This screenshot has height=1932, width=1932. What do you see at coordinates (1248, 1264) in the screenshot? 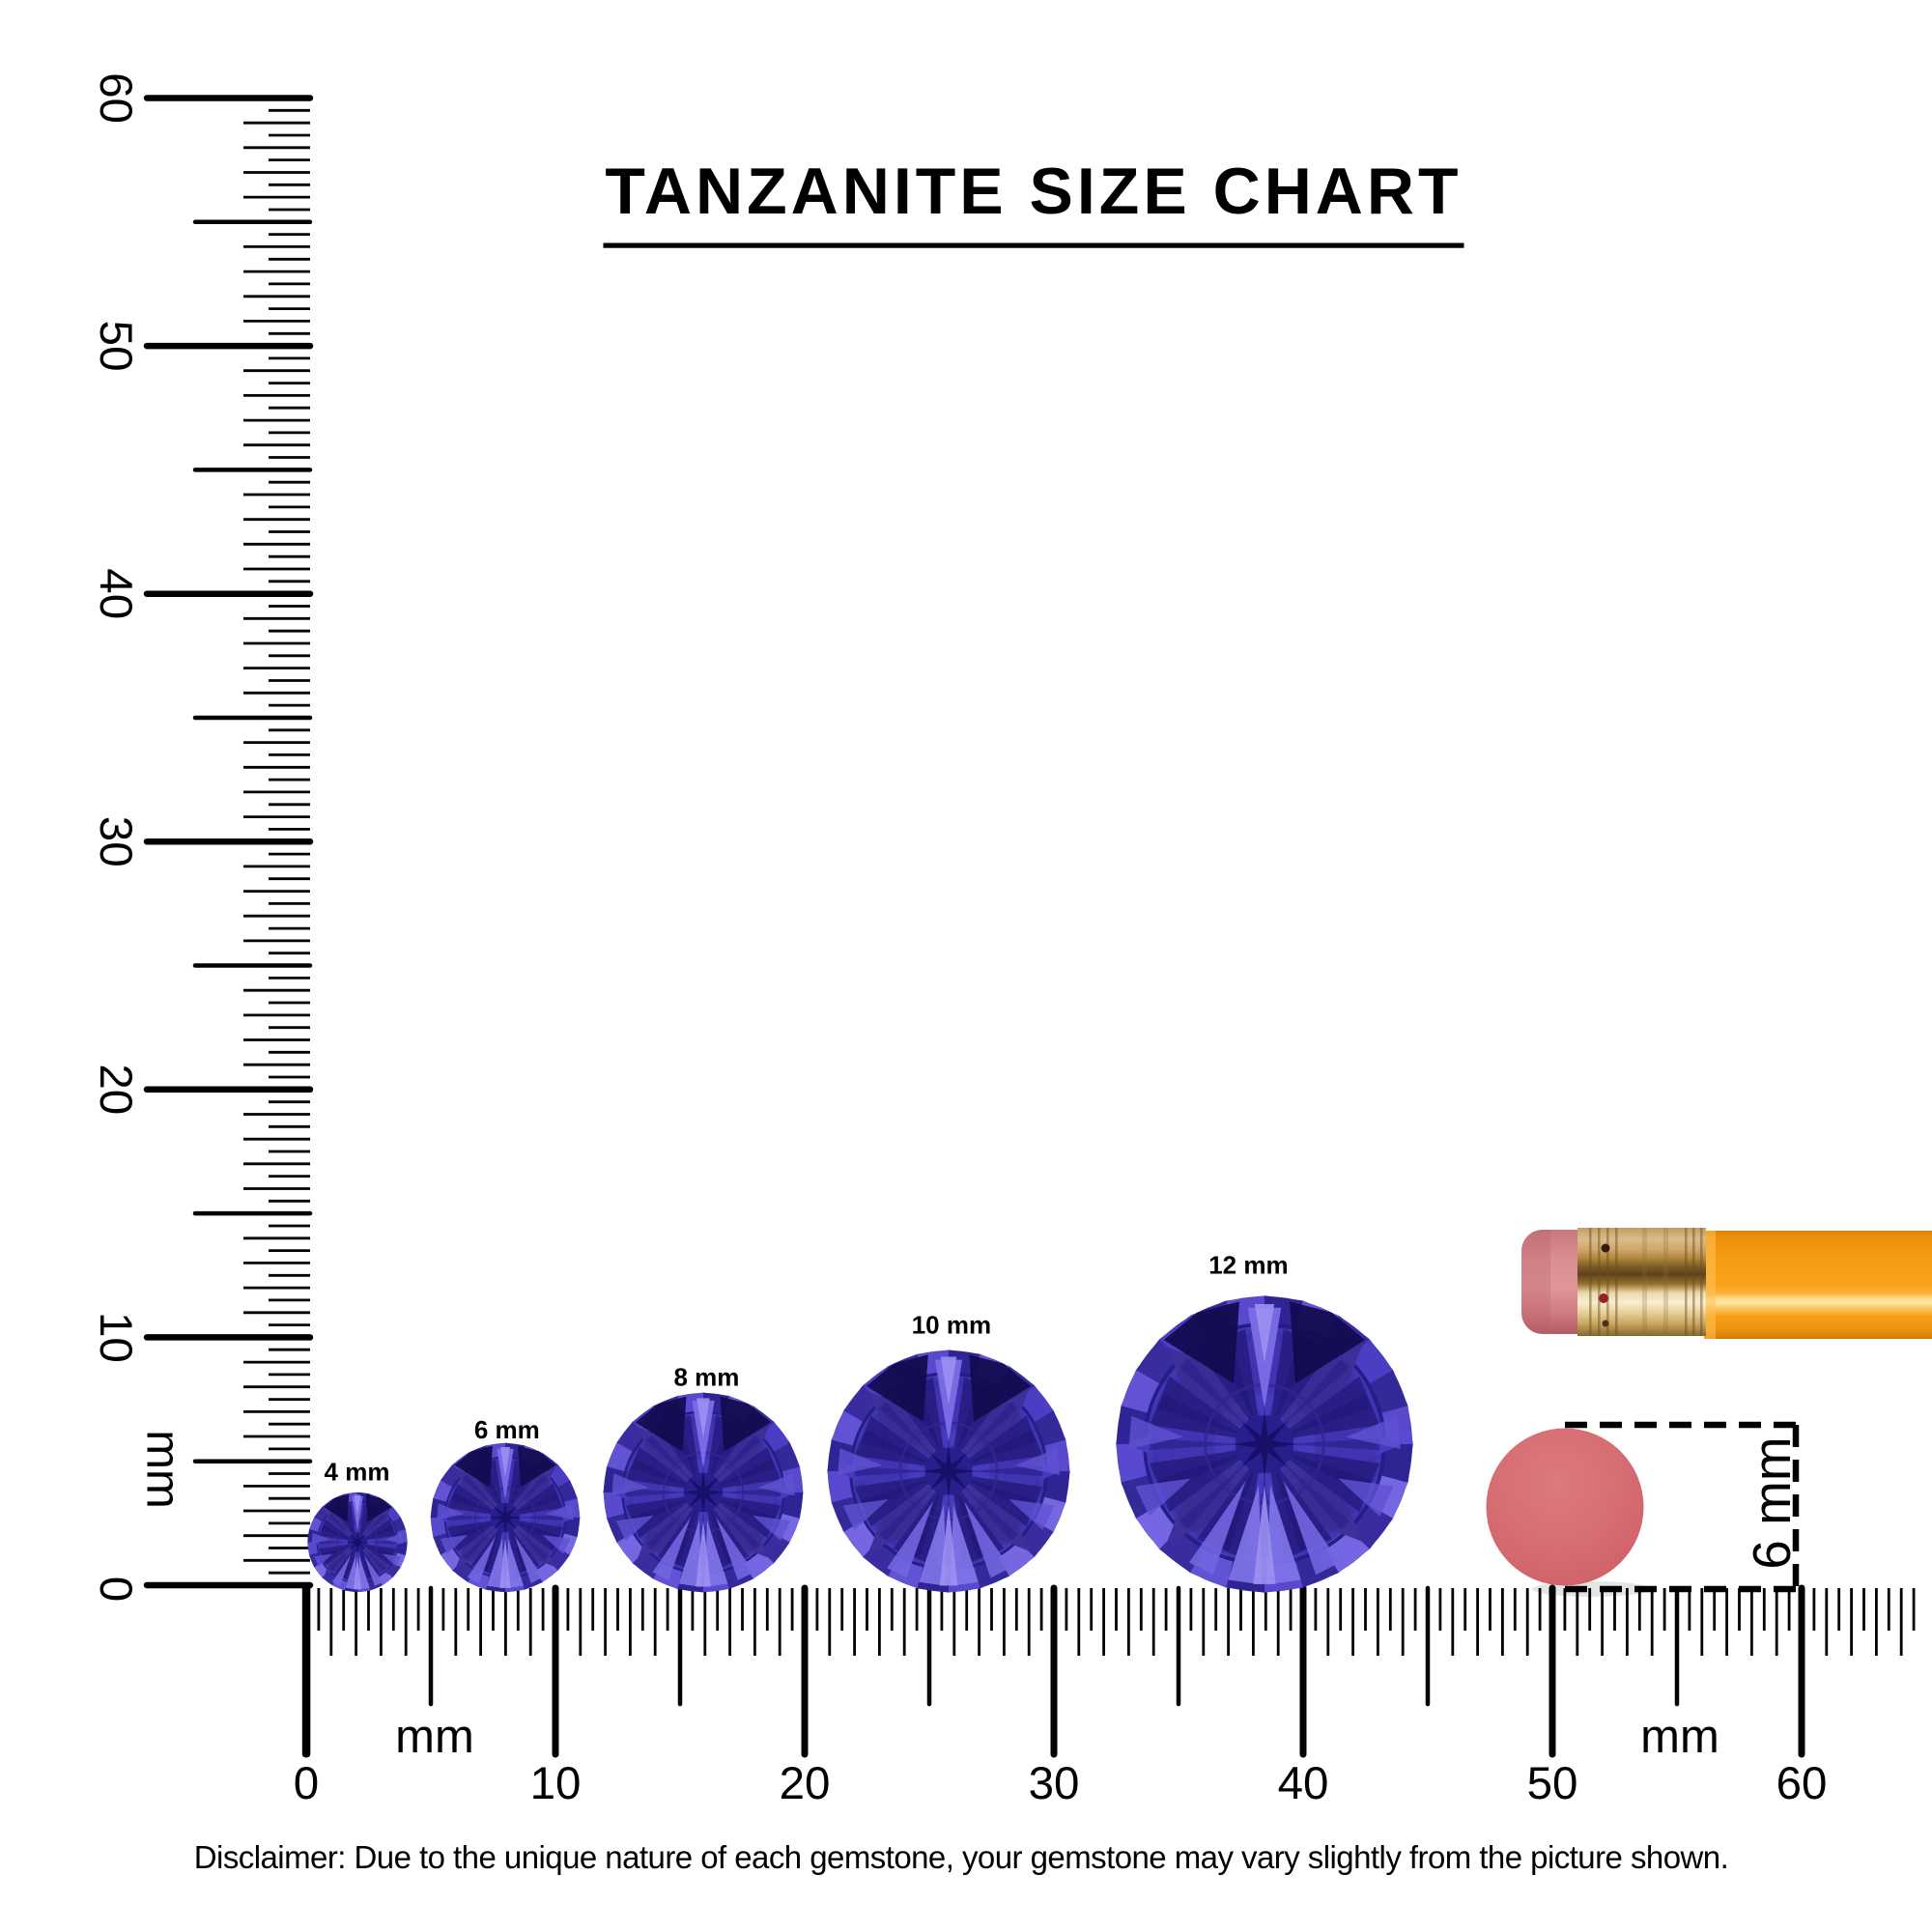
I see `svg-text: 12 mm` at bounding box center [1248, 1264].